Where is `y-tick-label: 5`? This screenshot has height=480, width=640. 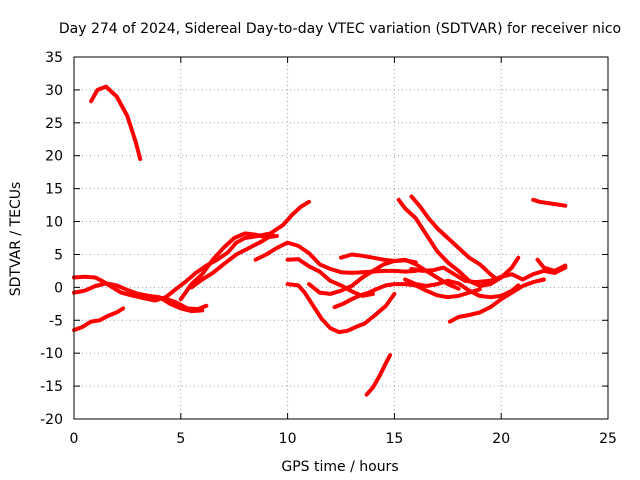 y-tick-label: 5 is located at coordinates (58, 255).